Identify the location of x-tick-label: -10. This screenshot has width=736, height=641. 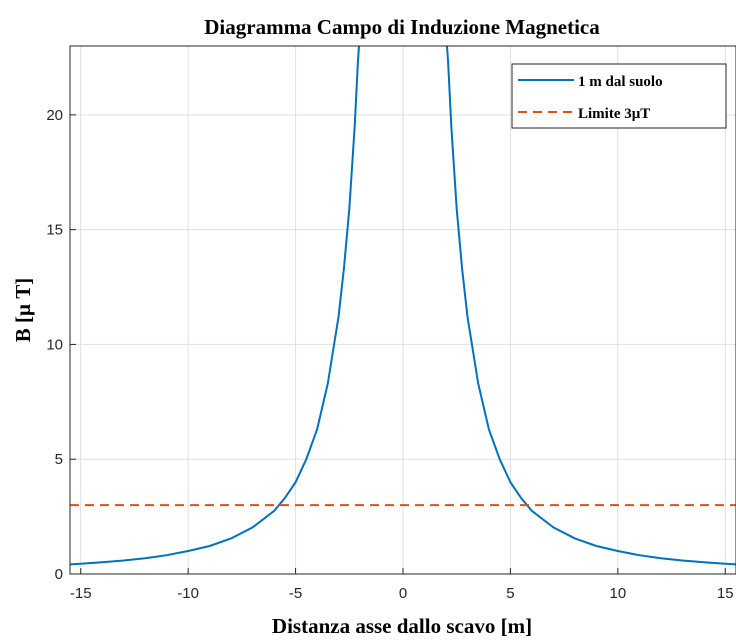
(188, 593).